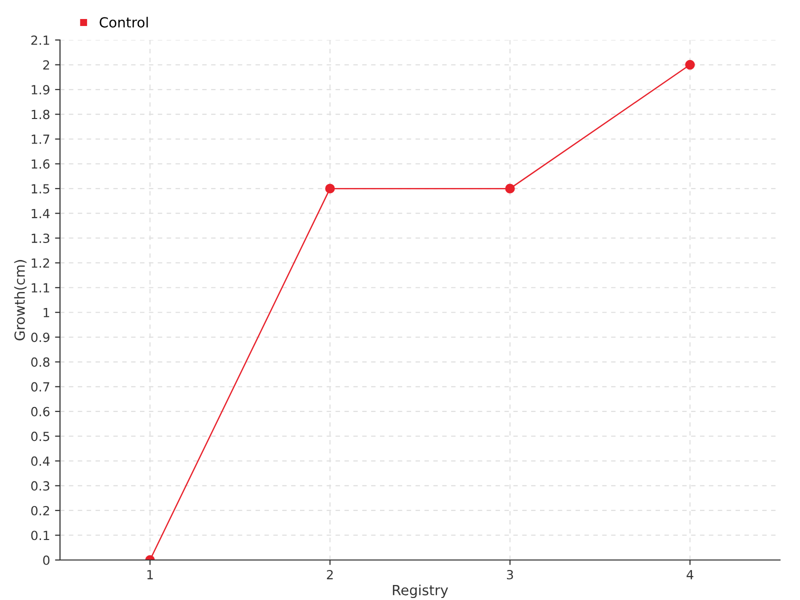 This screenshot has height=600, width=800. Describe the element at coordinates (41, 139) in the screenshot. I see `y-tick-label: 1.7` at that location.